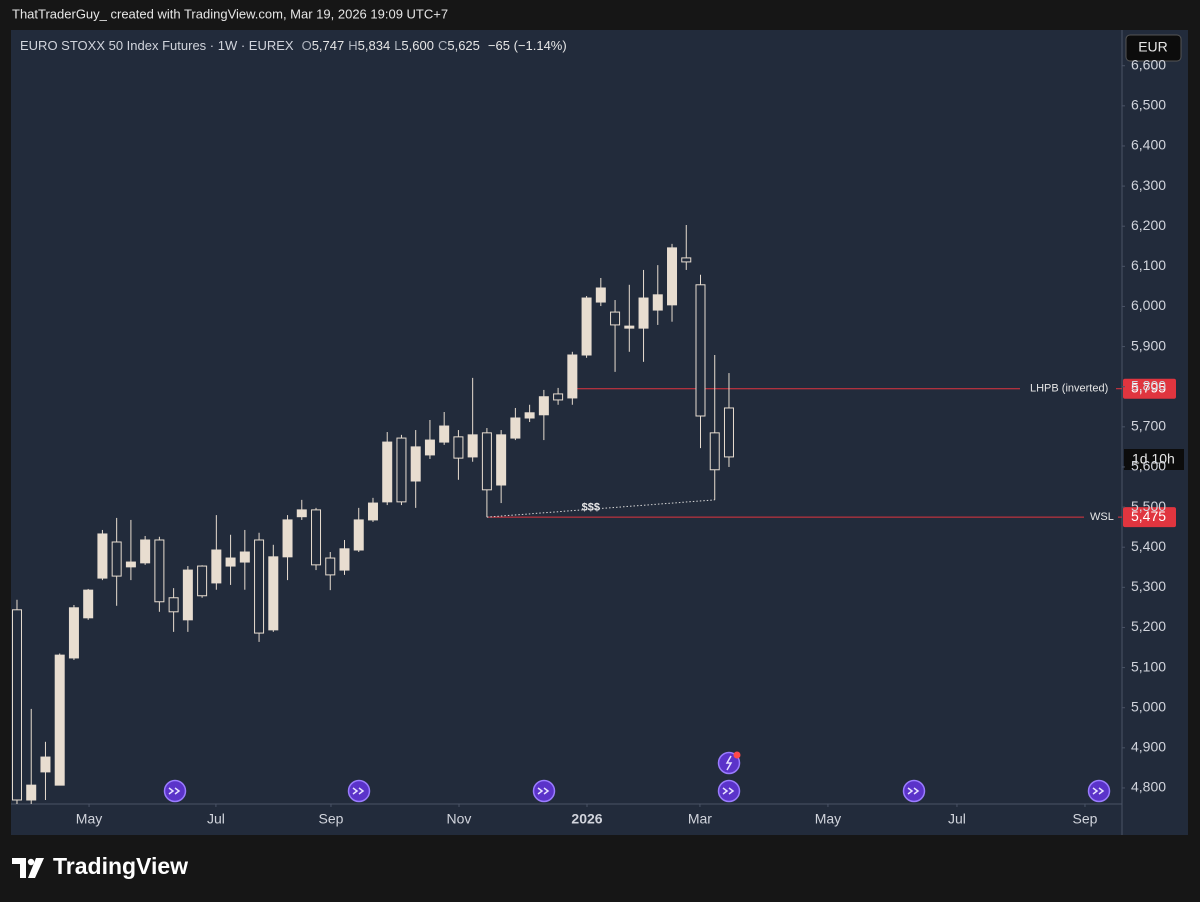 The width and height of the screenshot is (1200, 902). I want to click on y-tick-label: 5,200, so click(1148, 626).